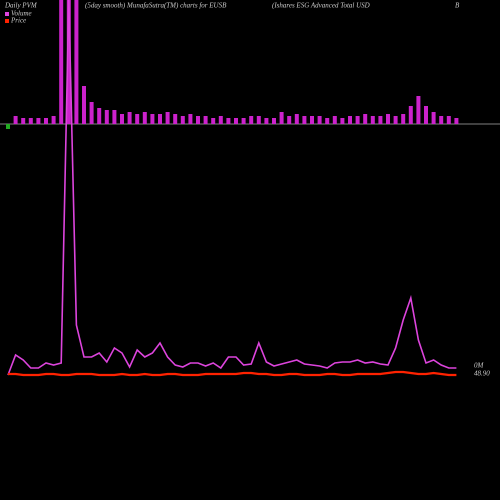 Image resolution: width=500 pixels, height=500 pixels. I want to click on stock-name: (Ishares ESG Advanced Total USD, so click(321, 6).